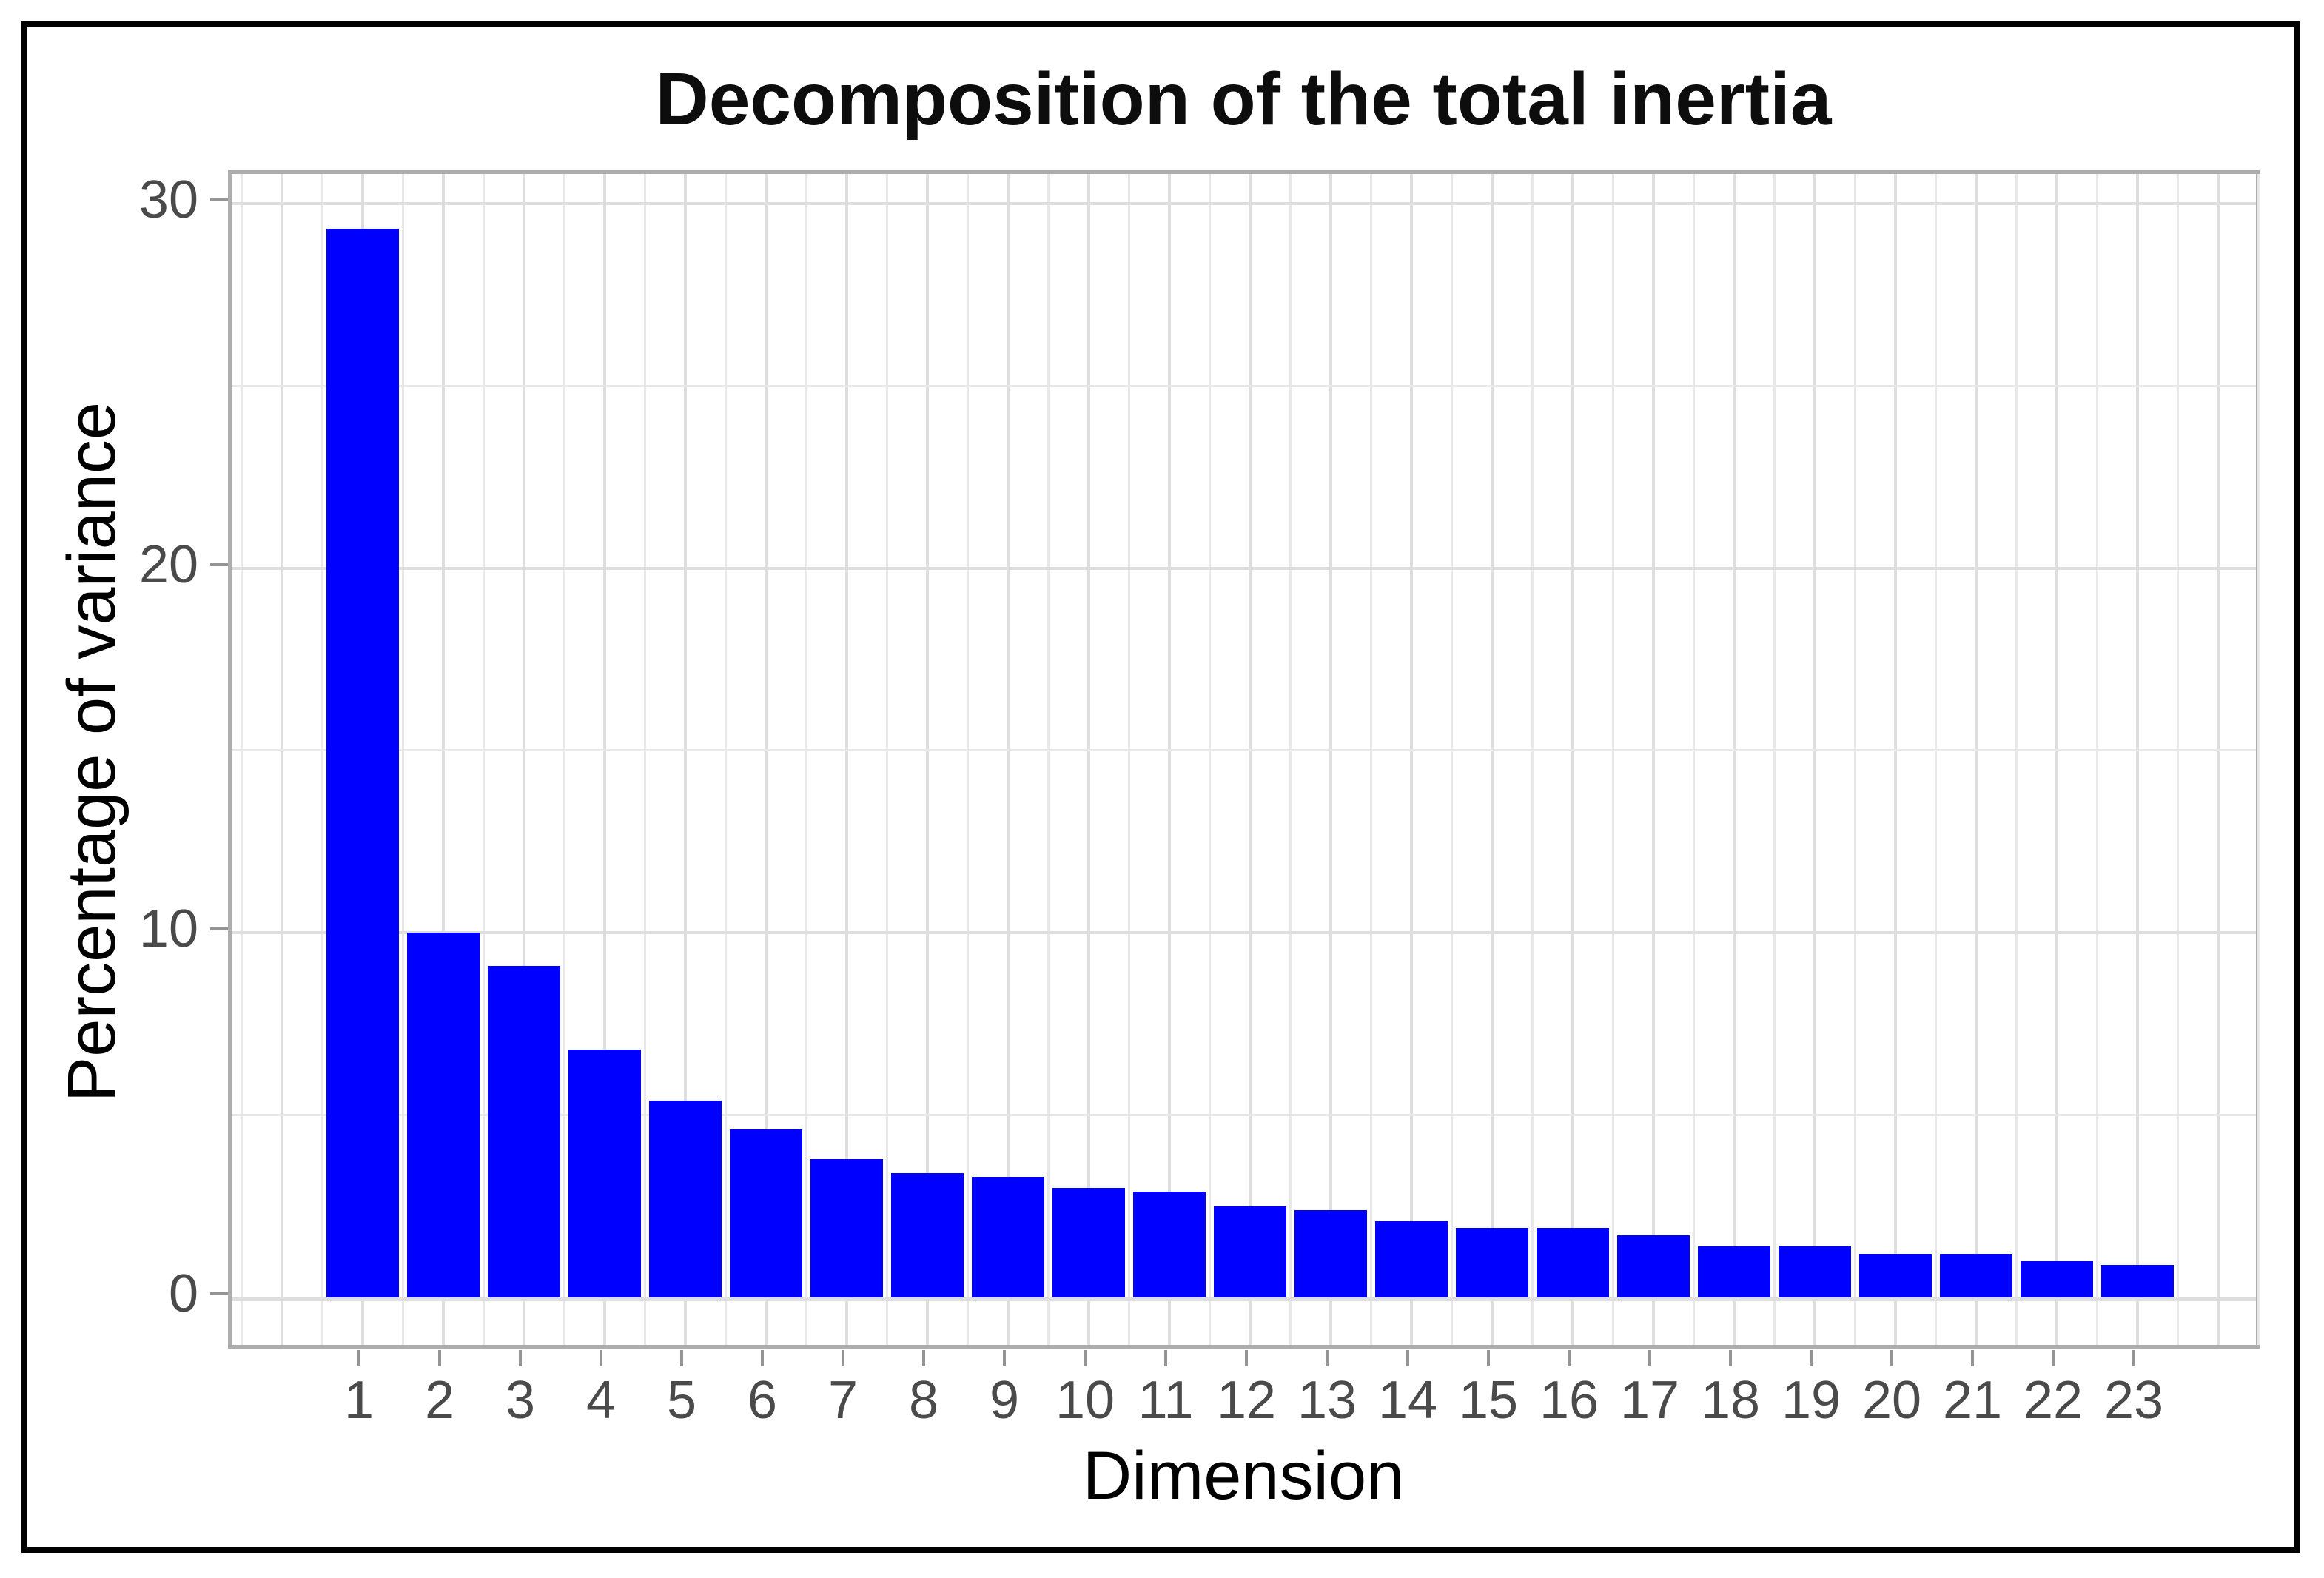 The image size is (2324, 1578). Describe the element at coordinates (359, 1400) in the screenshot. I see `x-tick-label: 1` at that location.